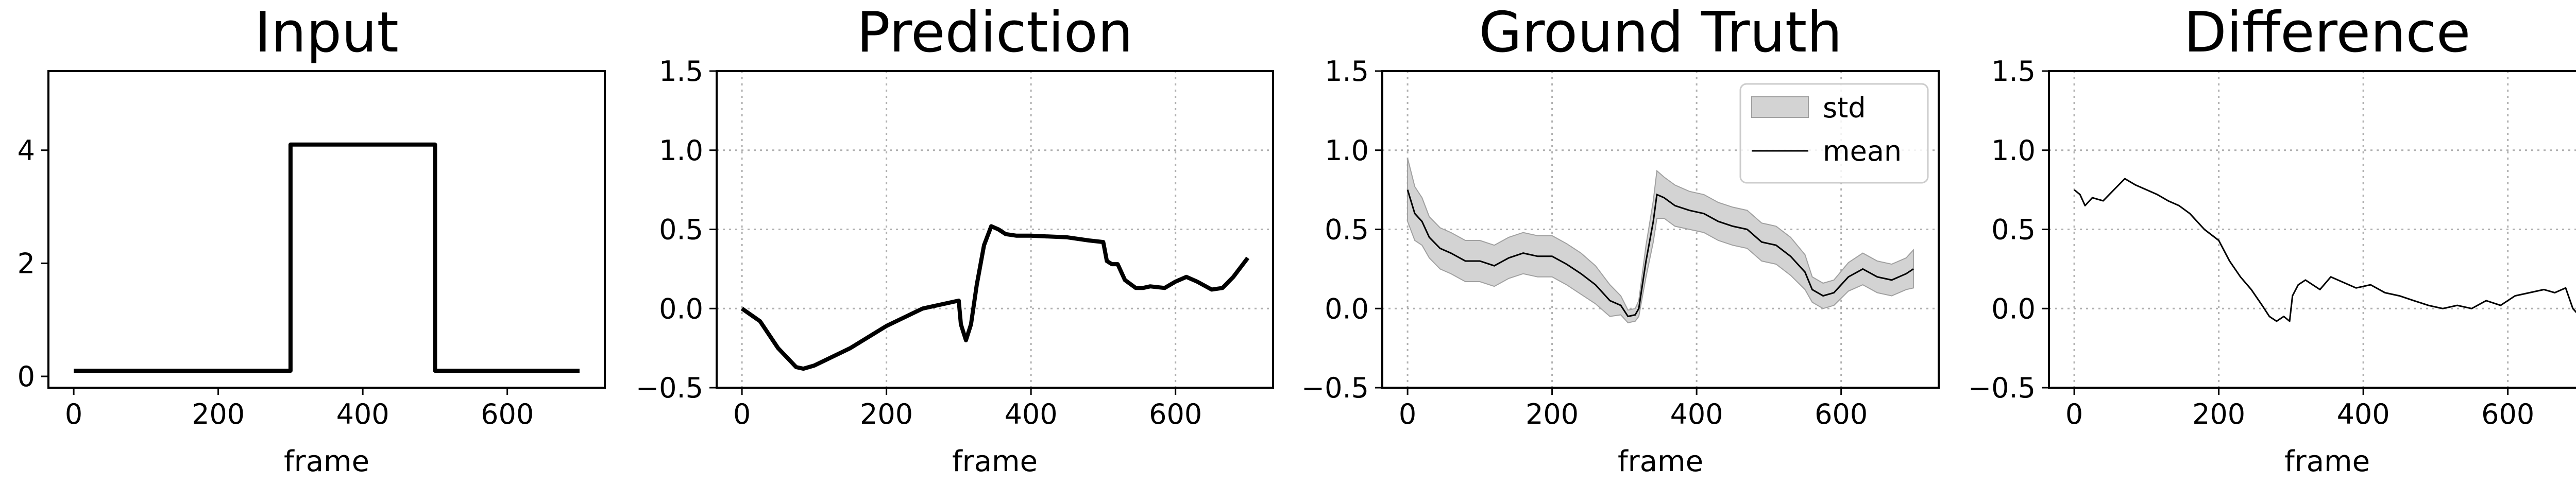 Image resolution: width=2576 pixels, height=485 pixels. I want to click on y-tick-label: 0, so click(26, 376).